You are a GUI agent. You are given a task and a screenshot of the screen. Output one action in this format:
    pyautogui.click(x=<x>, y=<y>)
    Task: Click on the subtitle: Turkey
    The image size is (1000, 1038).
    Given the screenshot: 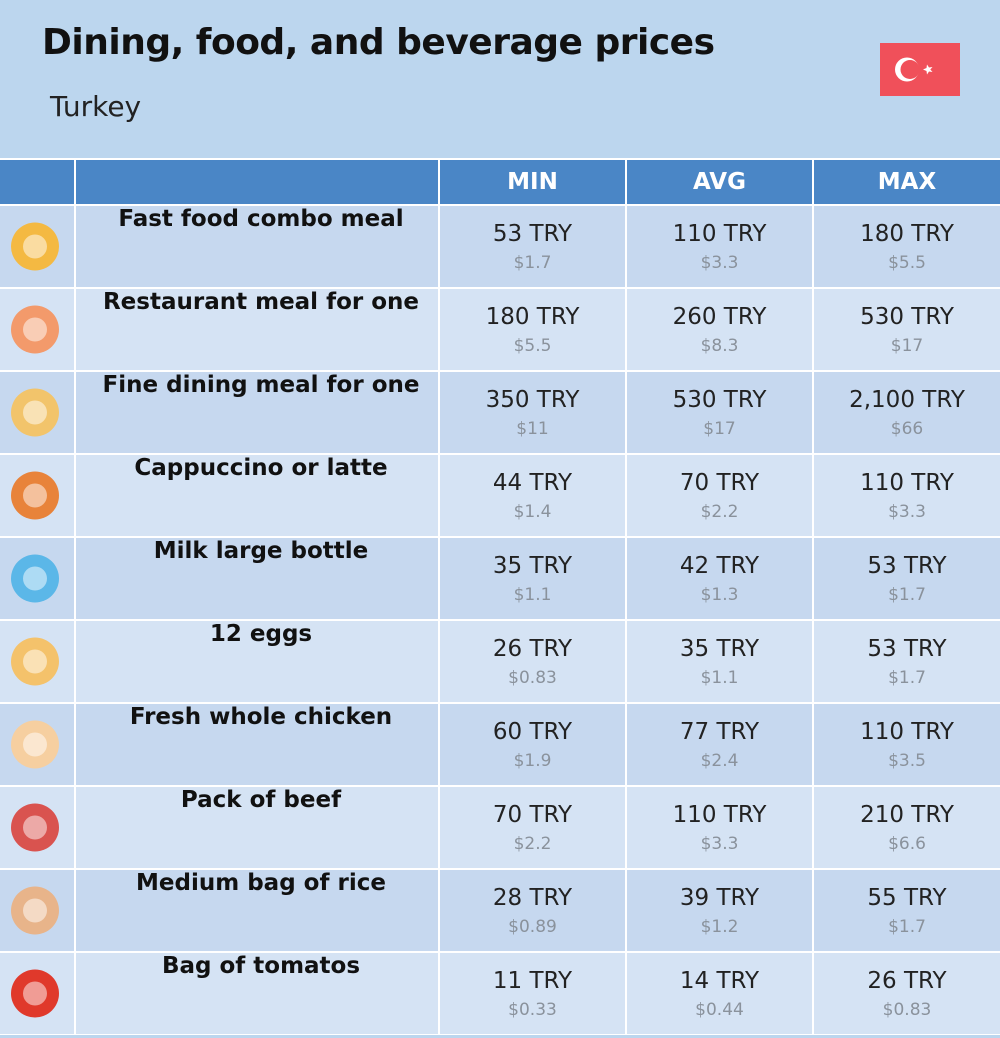 What is the action you would take?
    pyautogui.click(x=96, y=106)
    